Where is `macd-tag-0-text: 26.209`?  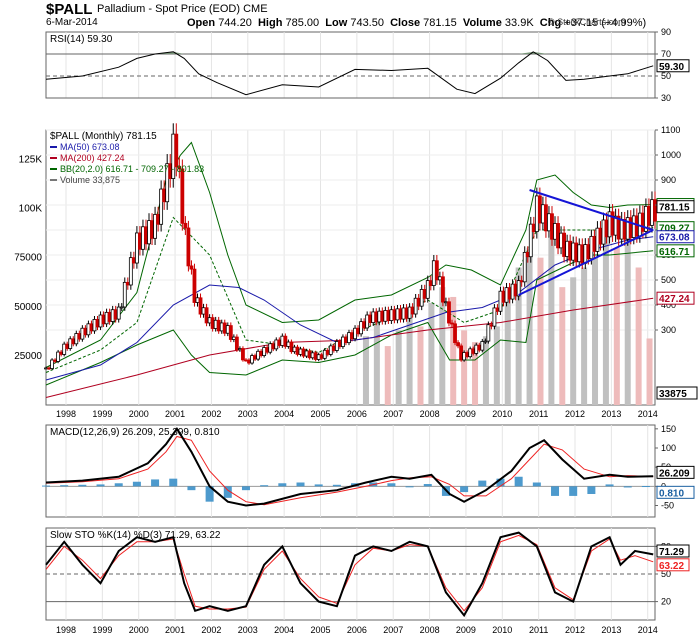
macd-tag-0-text: 26.209 is located at coordinates (674, 473).